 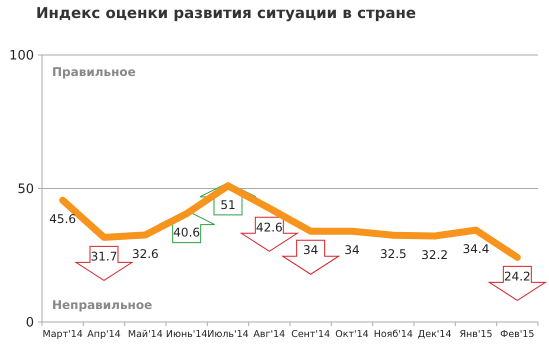 I want to click on y-tick-label: 100, so click(x=21, y=56).